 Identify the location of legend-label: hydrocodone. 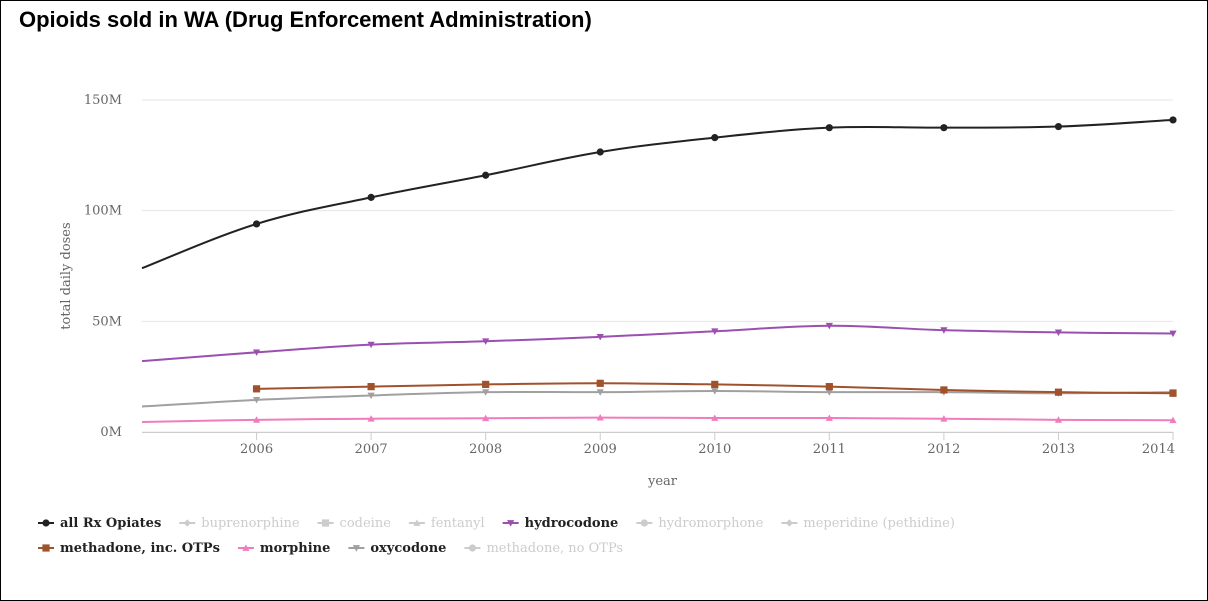
(572, 523).